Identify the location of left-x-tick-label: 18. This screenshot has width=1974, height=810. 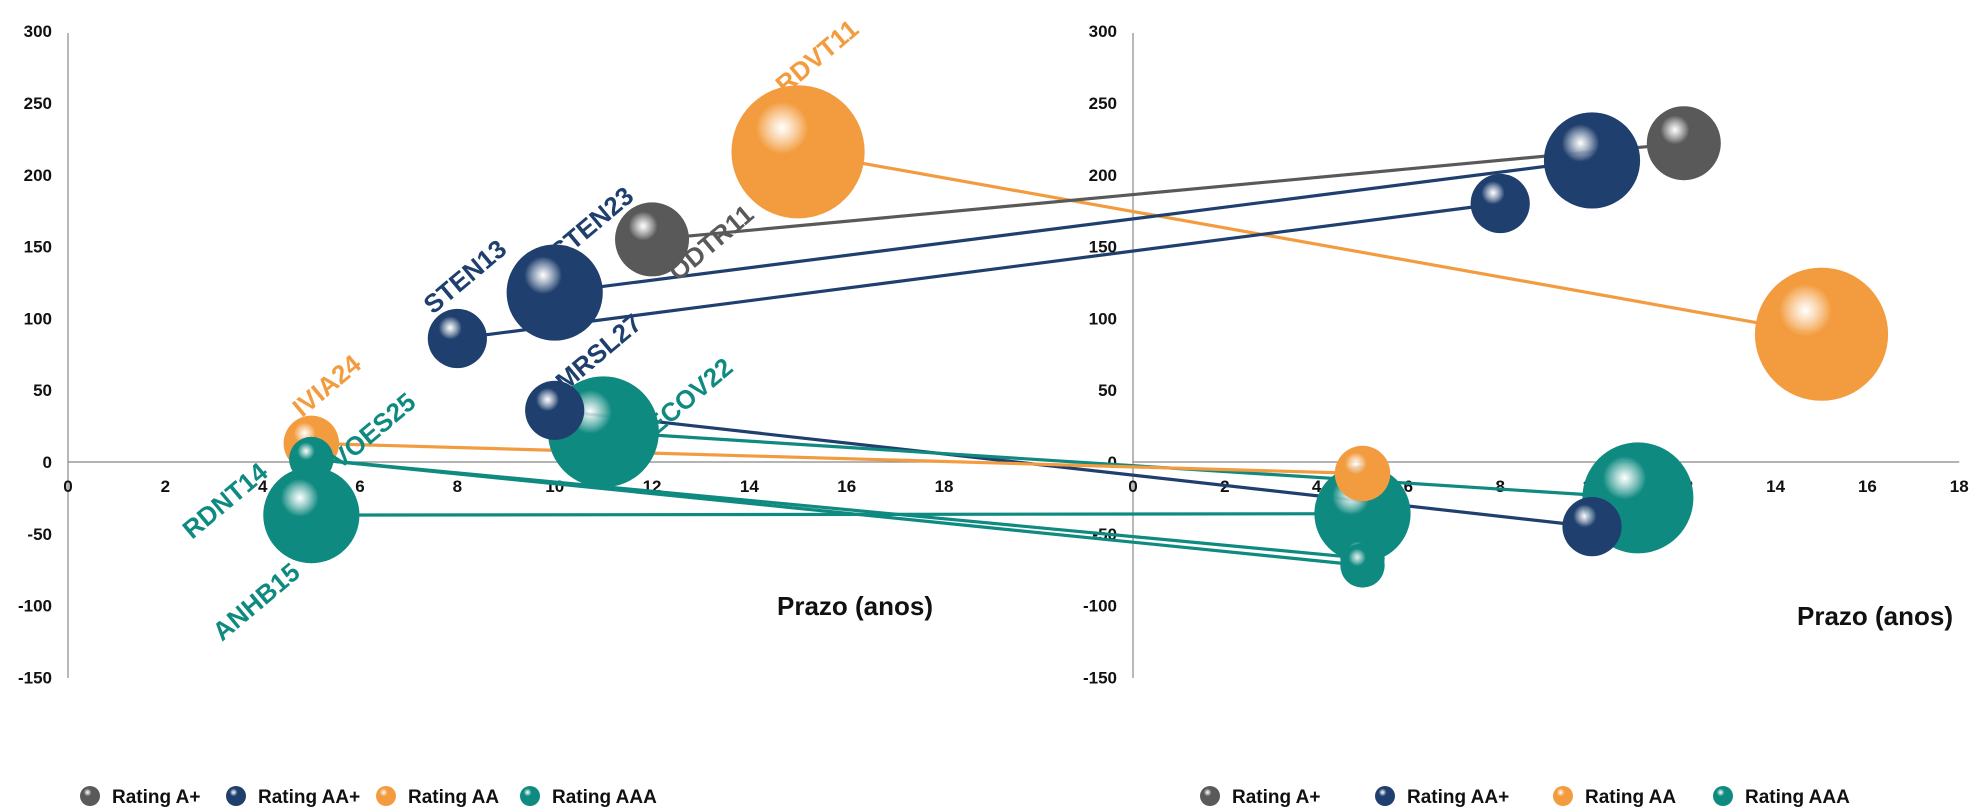
(944, 486).